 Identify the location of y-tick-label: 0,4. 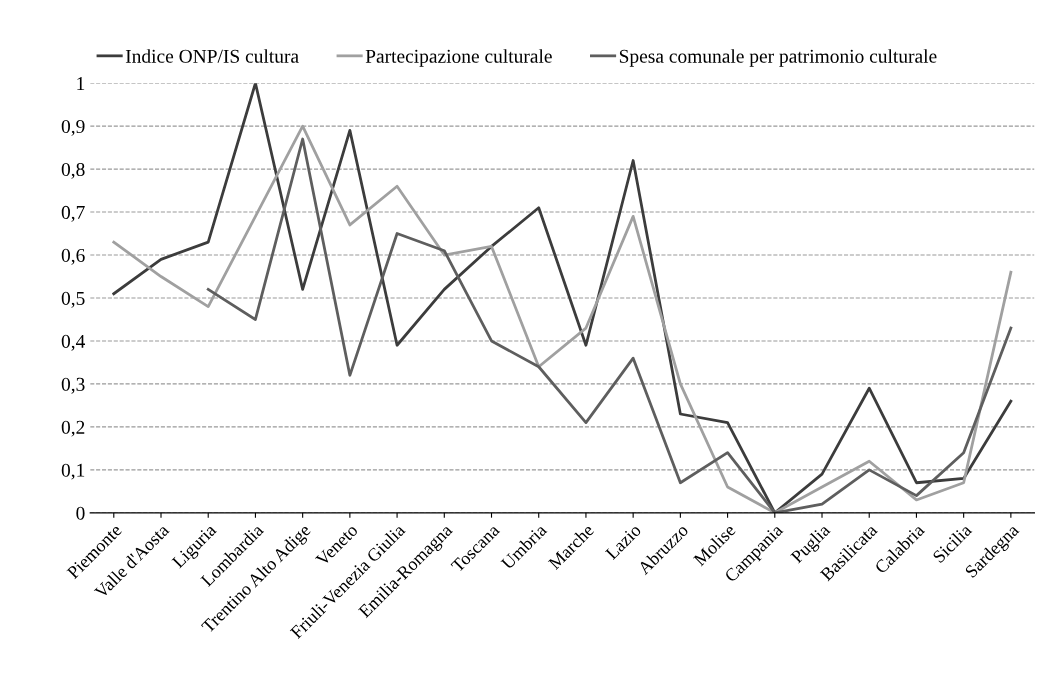
(73, 342).